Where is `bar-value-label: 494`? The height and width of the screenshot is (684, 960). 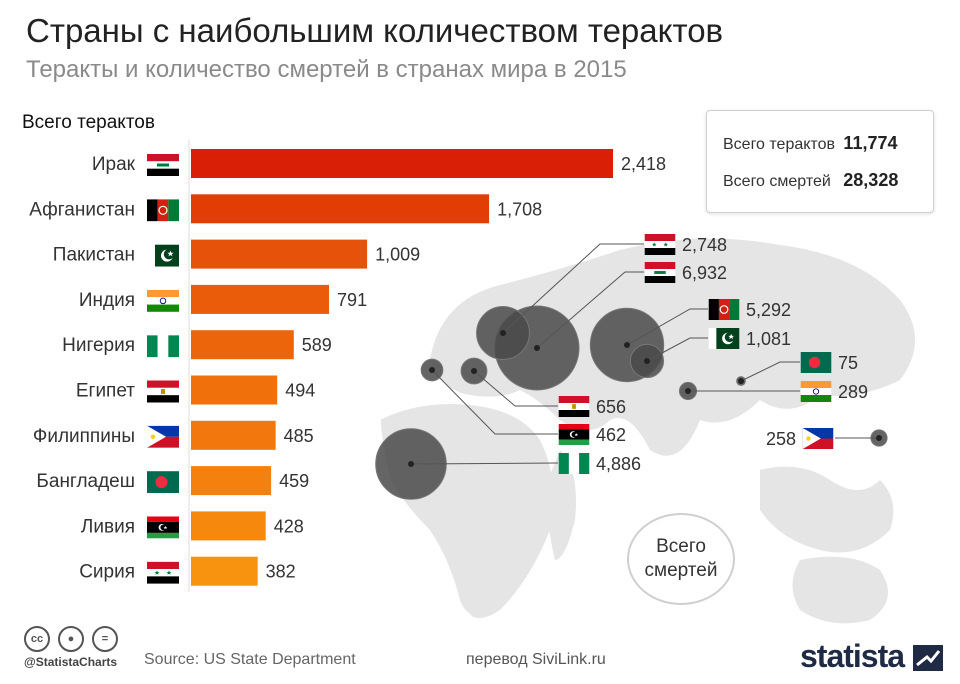
bar-value-label: 494 is located at coordinates (300, 391).